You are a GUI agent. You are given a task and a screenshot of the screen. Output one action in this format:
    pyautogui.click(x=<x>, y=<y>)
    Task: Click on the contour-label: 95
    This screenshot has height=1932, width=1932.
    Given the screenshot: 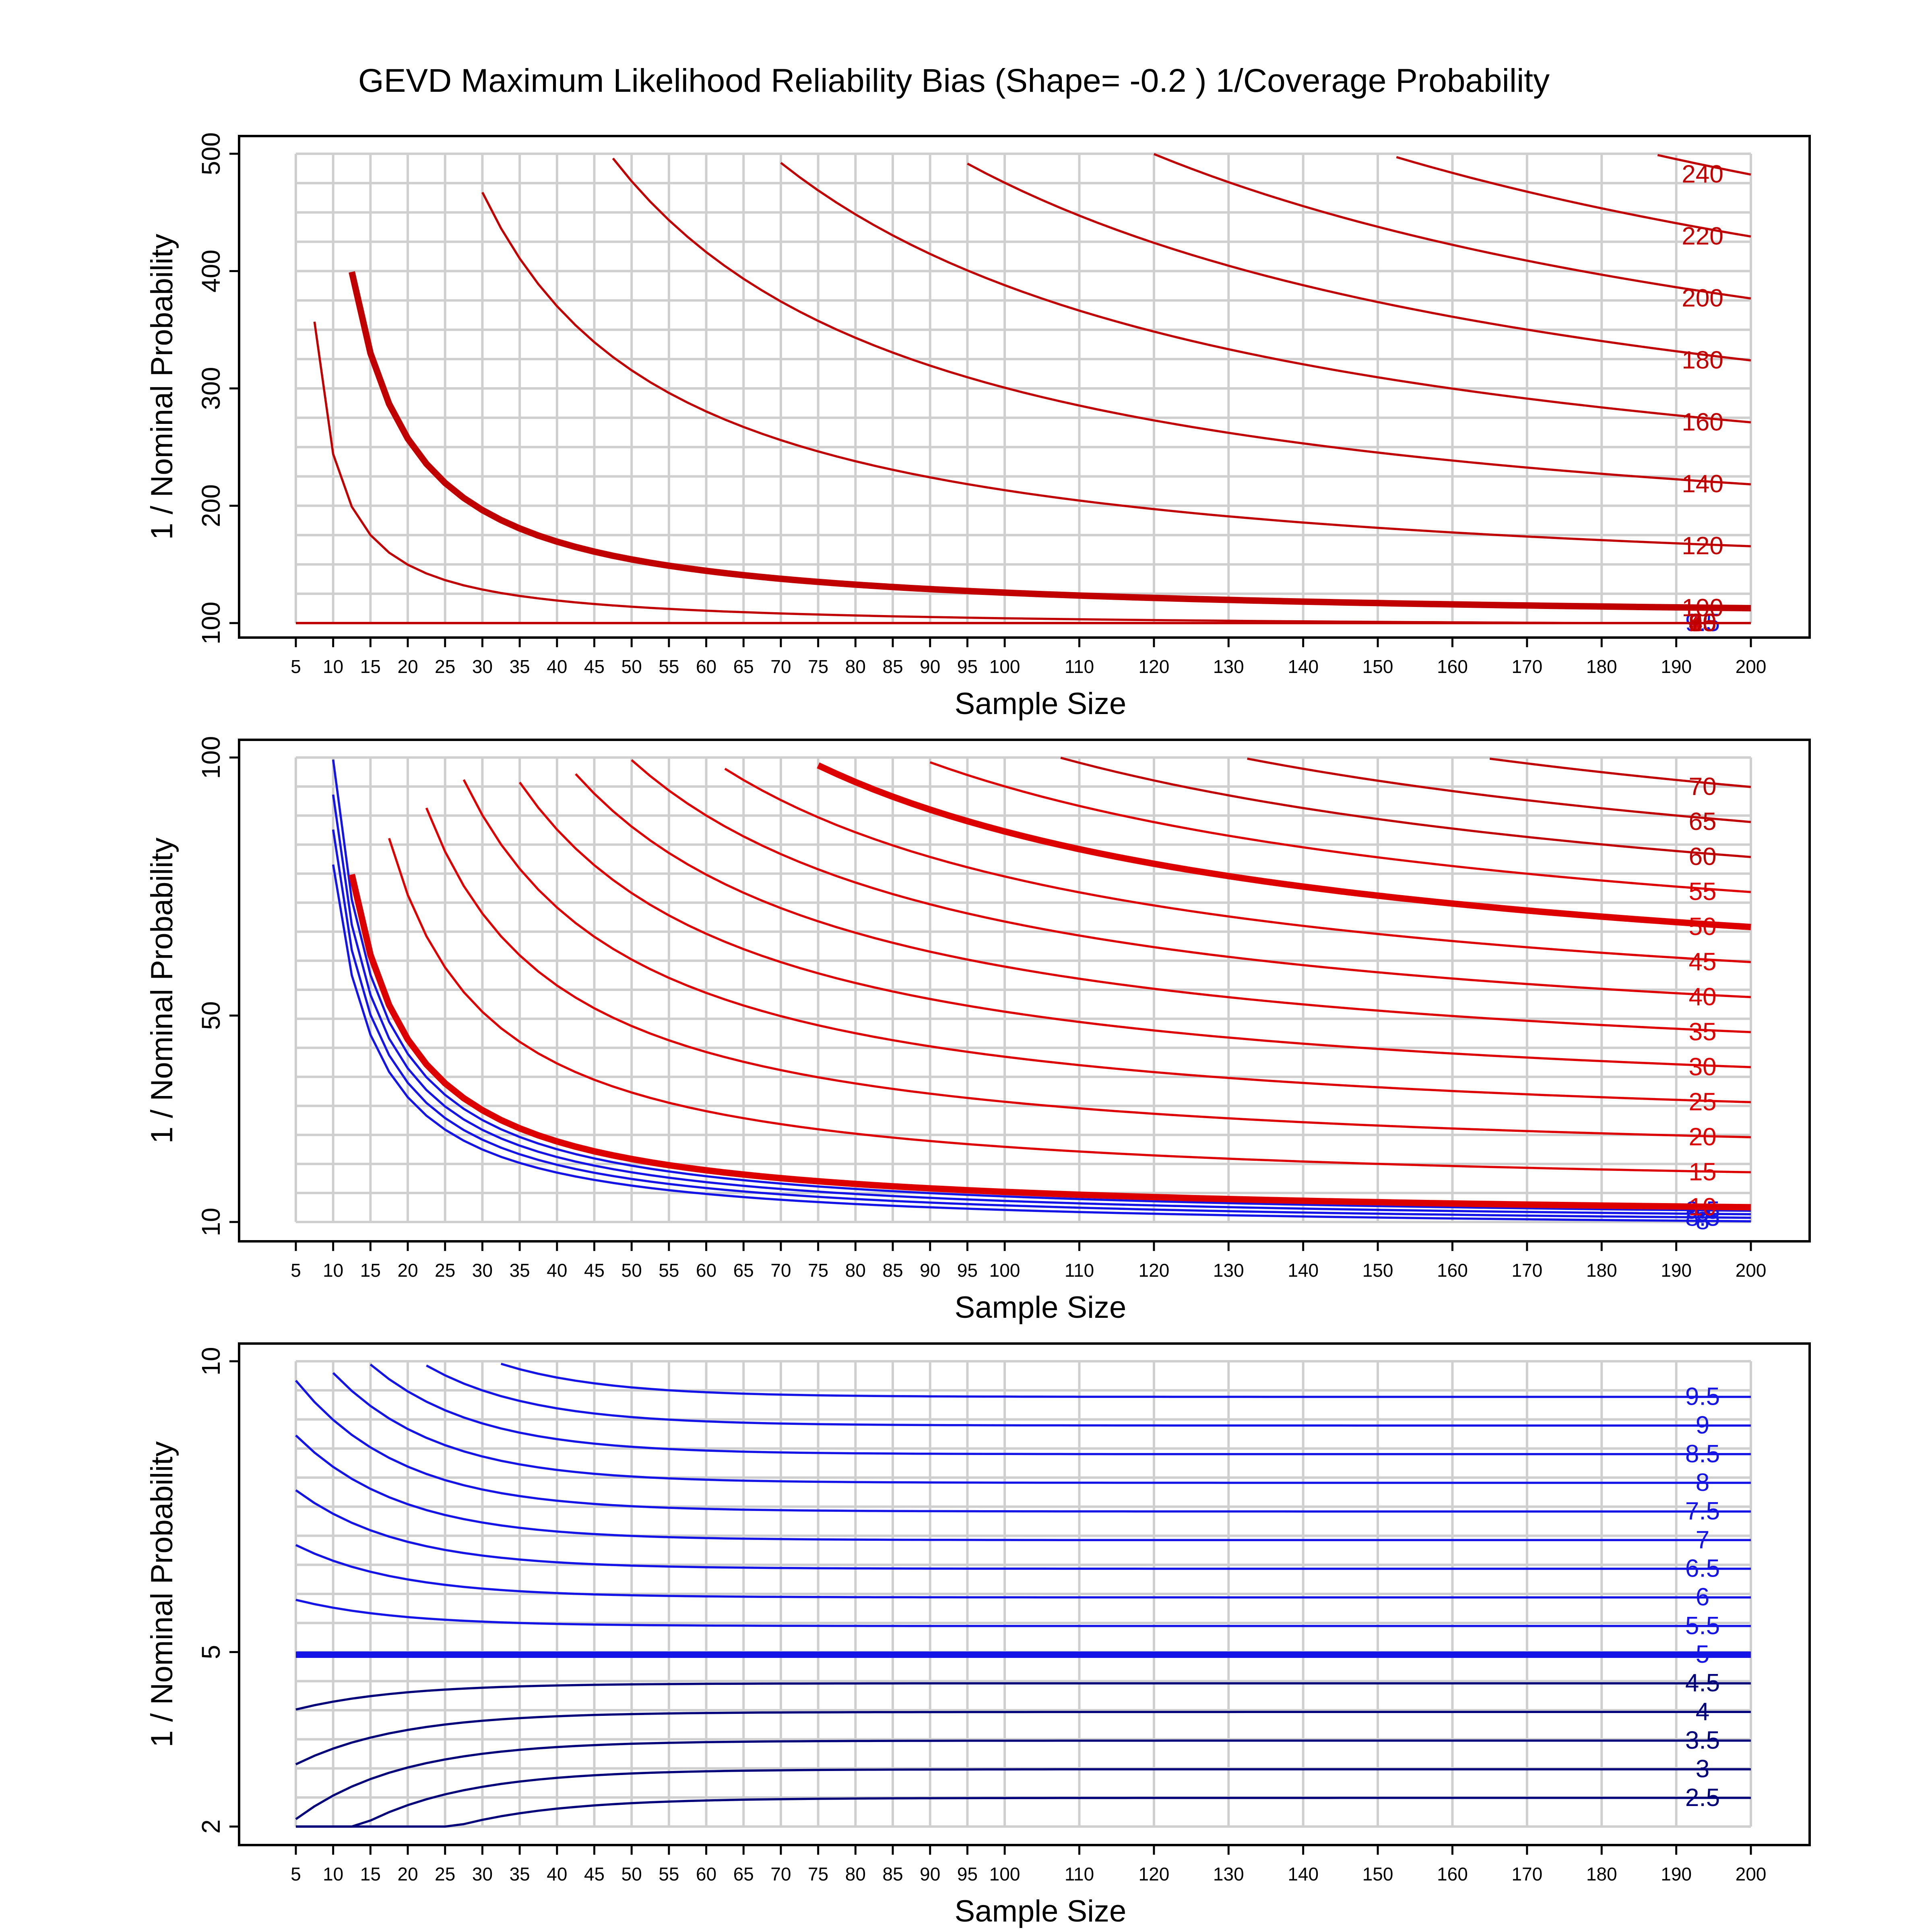 What is the action you would take?
    pyautogui.click(x=1703, y=623)
    